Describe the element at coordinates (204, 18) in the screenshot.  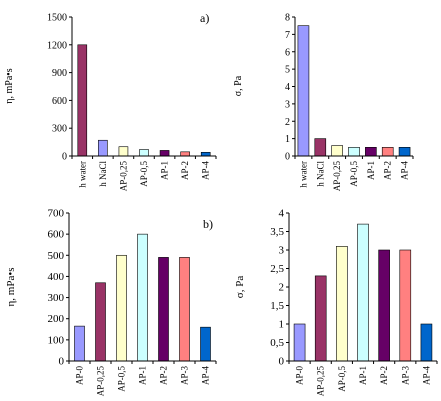
I see `panel-label-a: a)` at that location.